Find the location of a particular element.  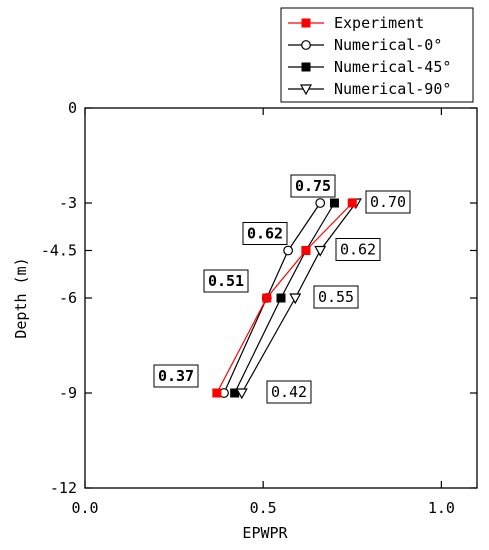

annotation-box: 0.55 is located at coordinates (336, 297).